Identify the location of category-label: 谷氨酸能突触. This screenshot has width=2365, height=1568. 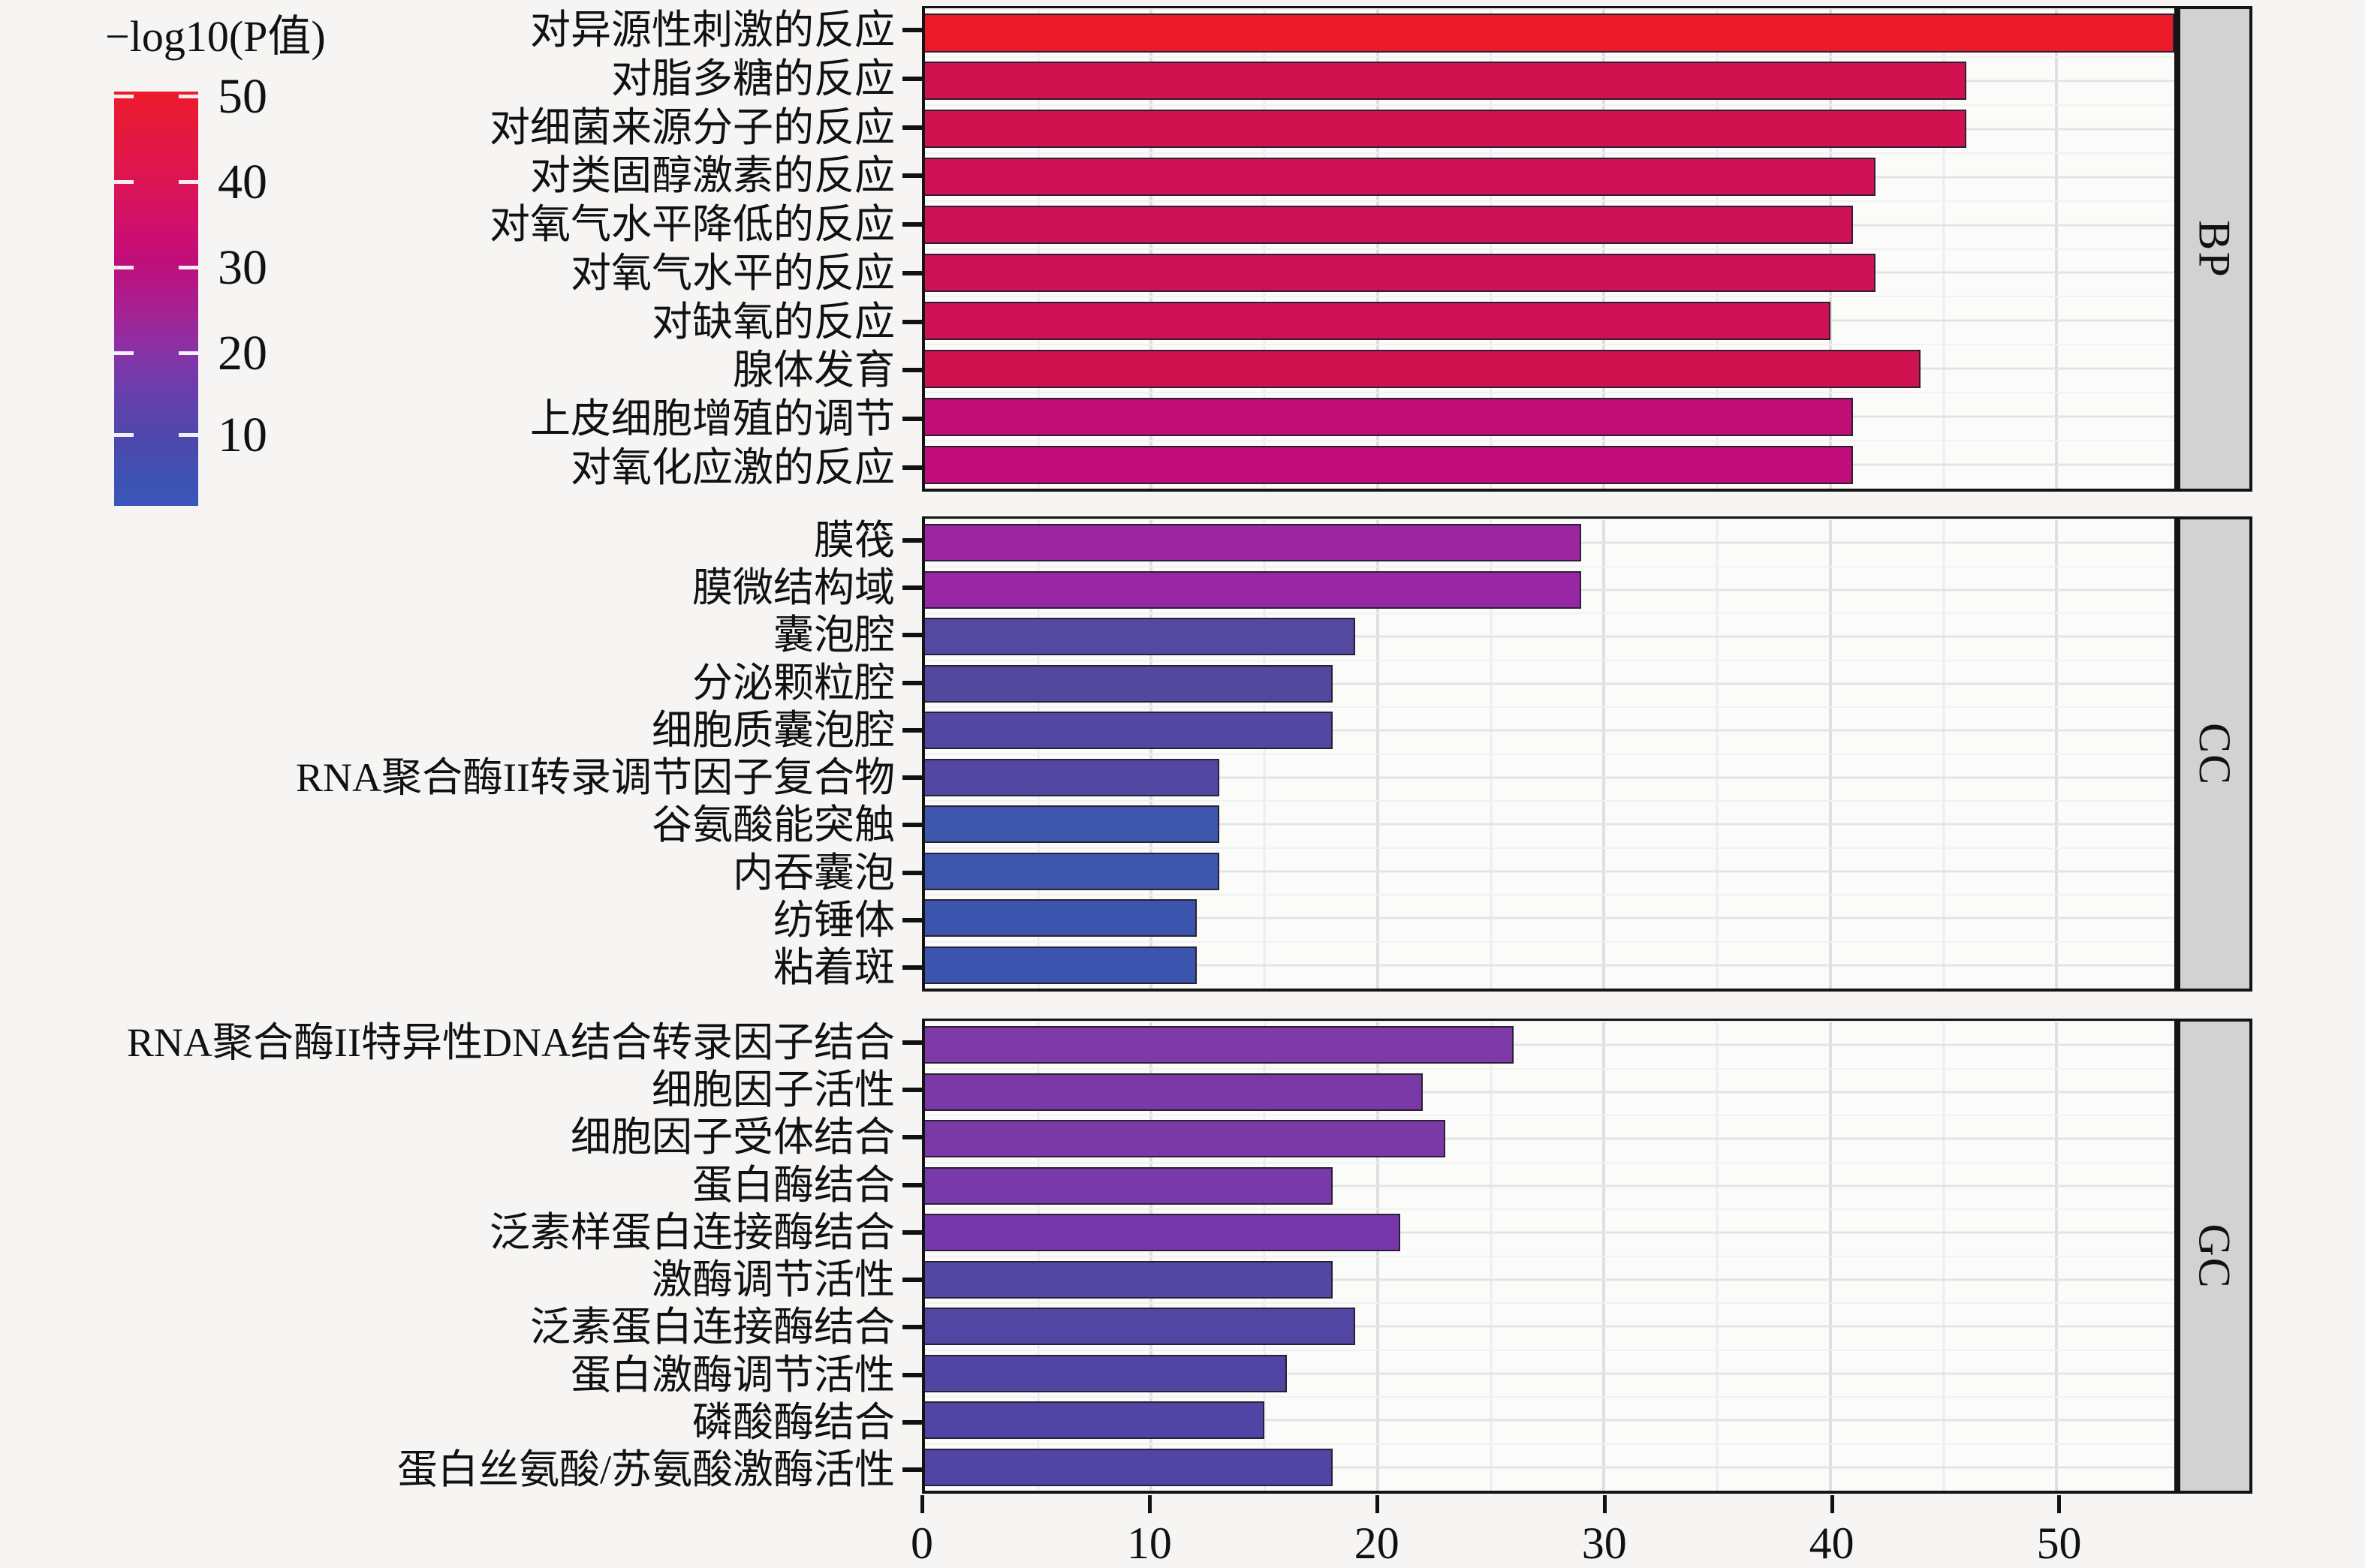
(773, 825).